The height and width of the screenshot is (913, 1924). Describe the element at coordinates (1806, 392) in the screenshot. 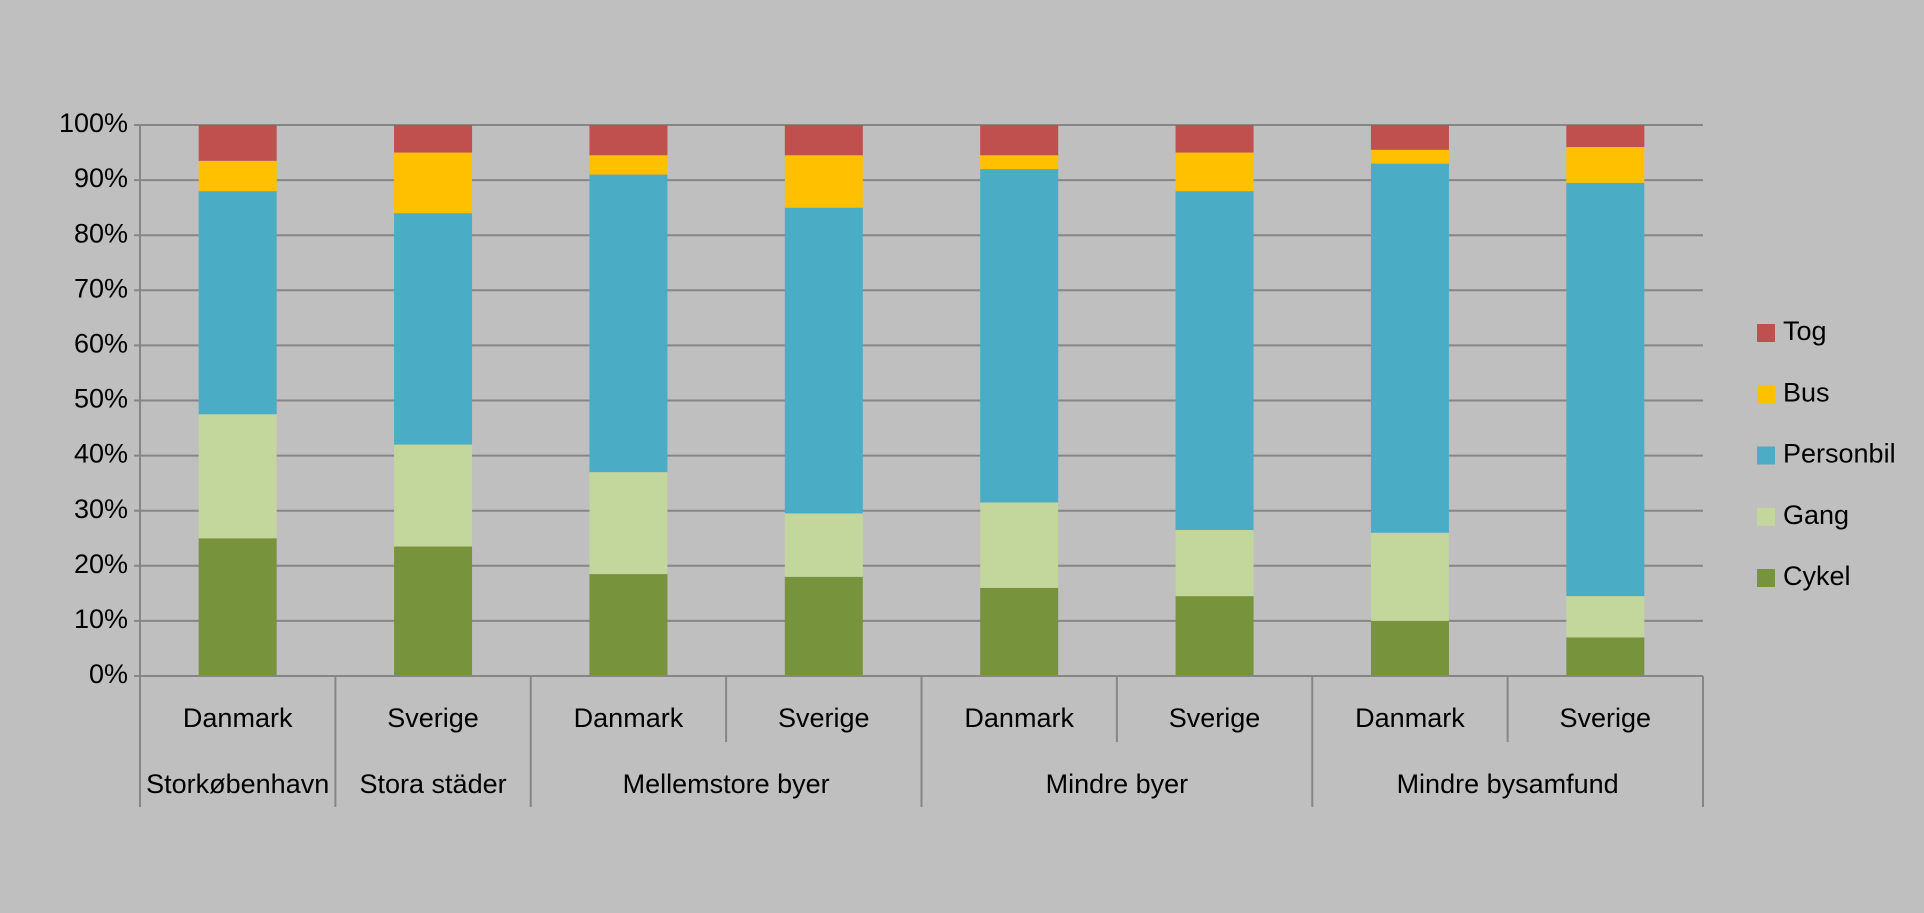

I see `legend-label: Bus` at that location.